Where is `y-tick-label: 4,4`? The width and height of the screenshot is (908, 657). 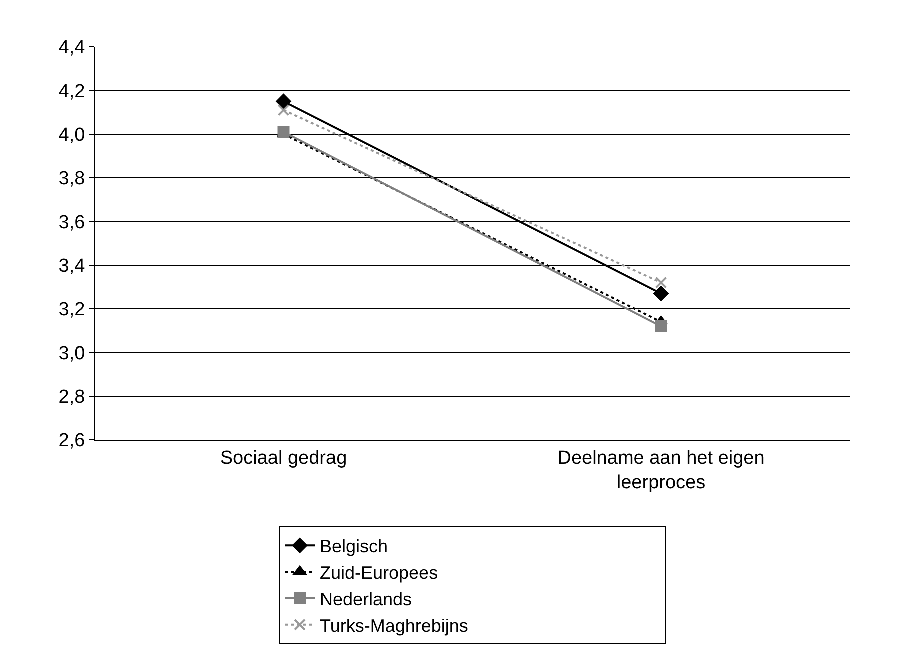 y-tick-label: 4,4 is located at coordinates (72, 48).